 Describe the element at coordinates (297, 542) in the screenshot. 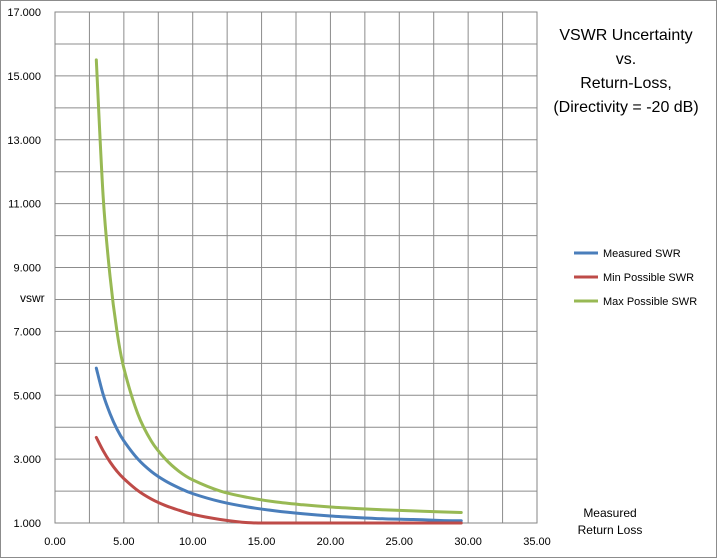

I see `x-axis-tick-labels: 0.00 5.00 10.00 15.00 20.00 25.00 30.00 35.00` at that location.